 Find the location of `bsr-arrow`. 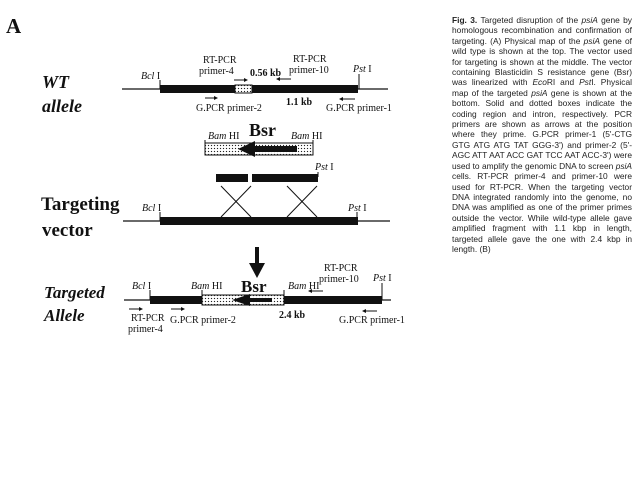

bsr-arrow is located at coordinates (267, 149).